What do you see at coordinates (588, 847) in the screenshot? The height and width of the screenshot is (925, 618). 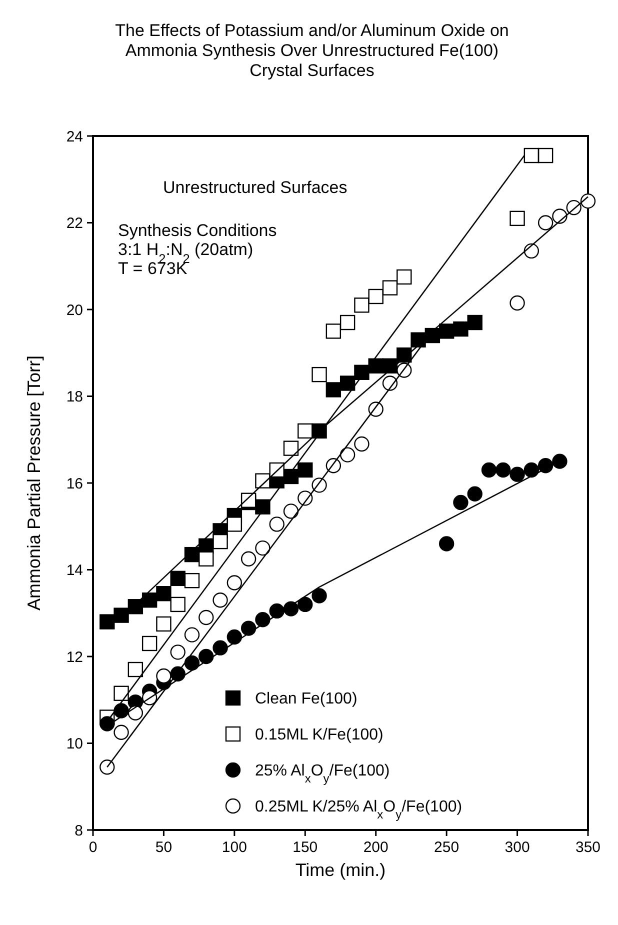 I see `x-tick-label: 350` at bounding box center [588, 847].